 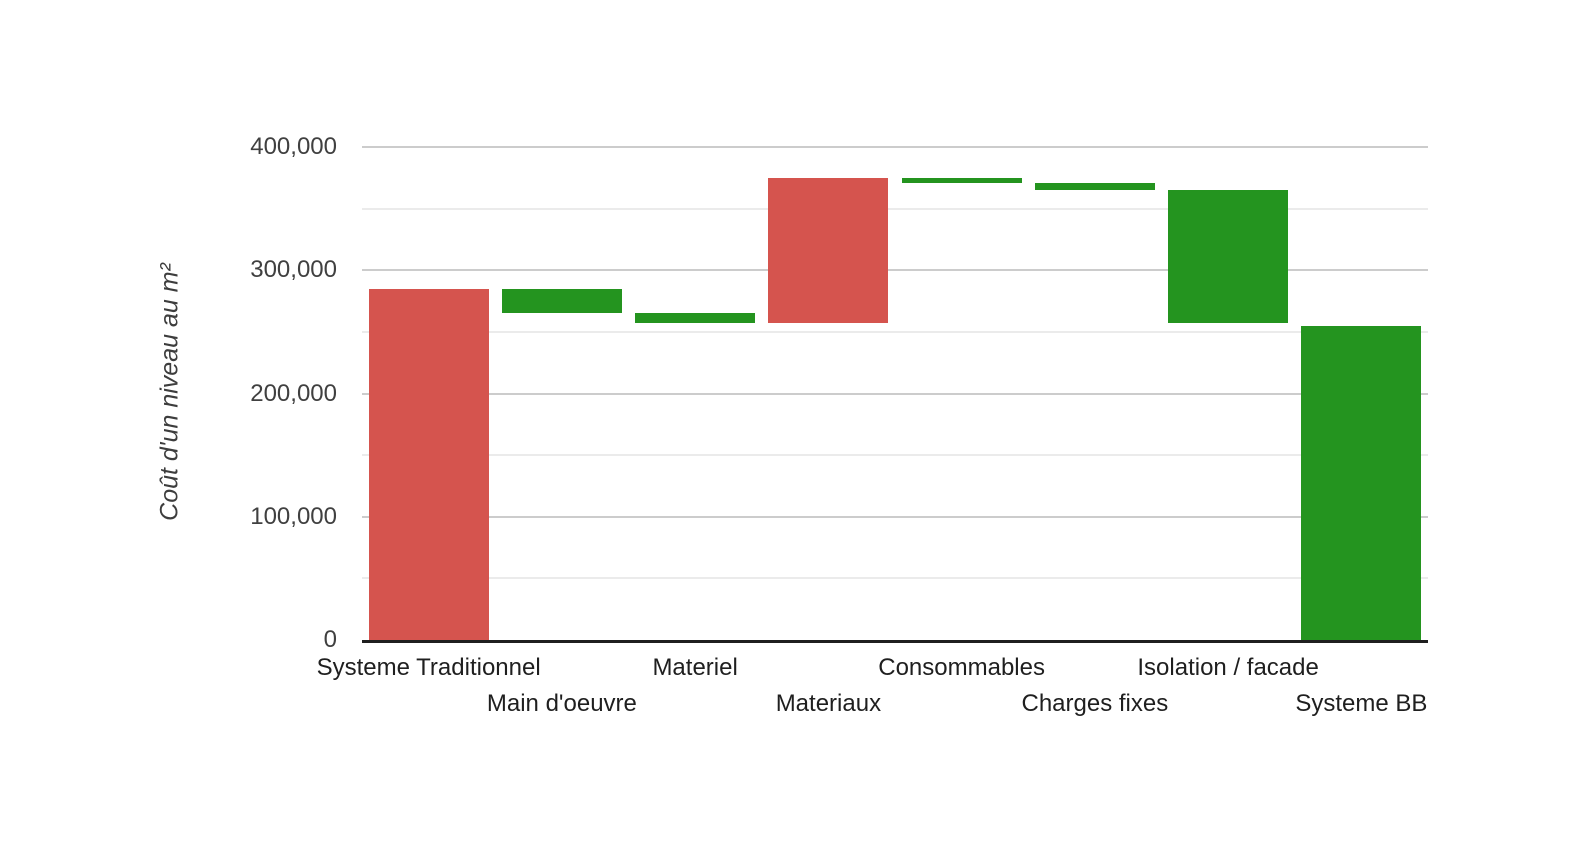 I want to click on x-category-label: Consommables, so click(x=961, y=667).